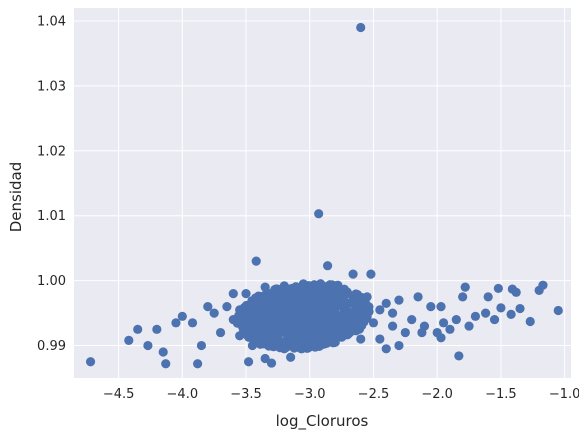 Image resolution: width=579 pixels, height=437 pixels. What do you see at coordinates (16, 197) in the screenshot?
I see `y-axis-label: Densidad` at bounding box center [16, 197].